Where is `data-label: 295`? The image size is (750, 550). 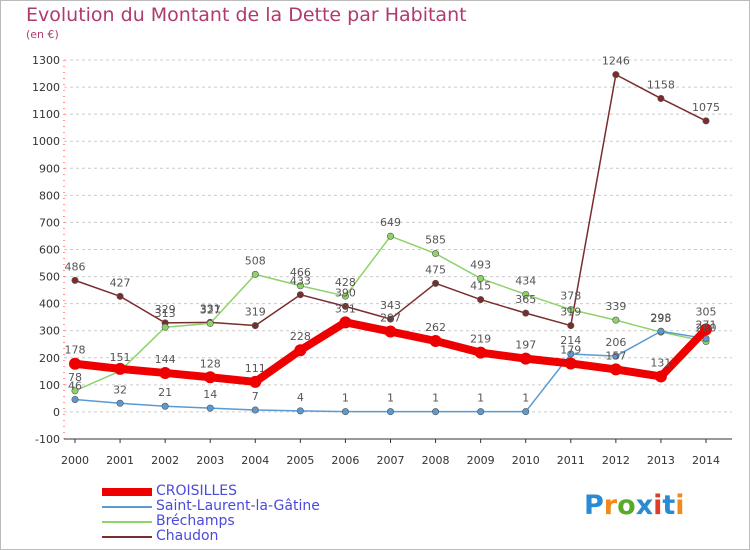
data-label: 295 is located at coordinates (660, 318).